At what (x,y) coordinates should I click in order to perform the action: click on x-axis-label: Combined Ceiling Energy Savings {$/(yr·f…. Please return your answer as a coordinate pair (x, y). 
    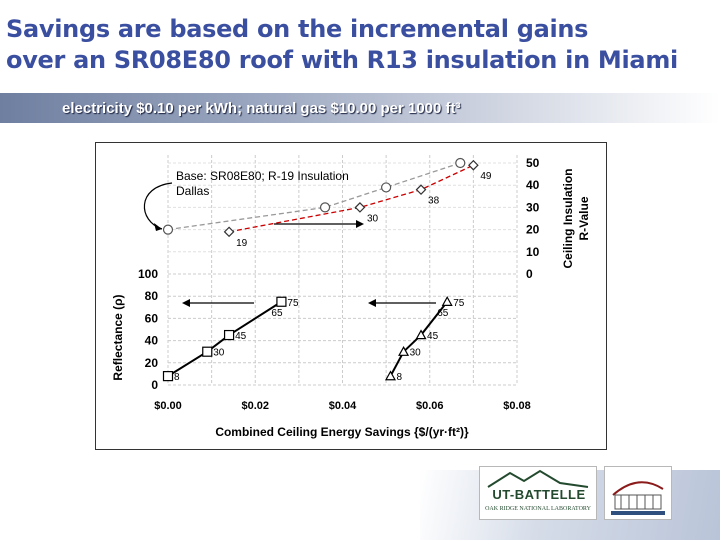
    Looking at the image, I should click on (342, 432).